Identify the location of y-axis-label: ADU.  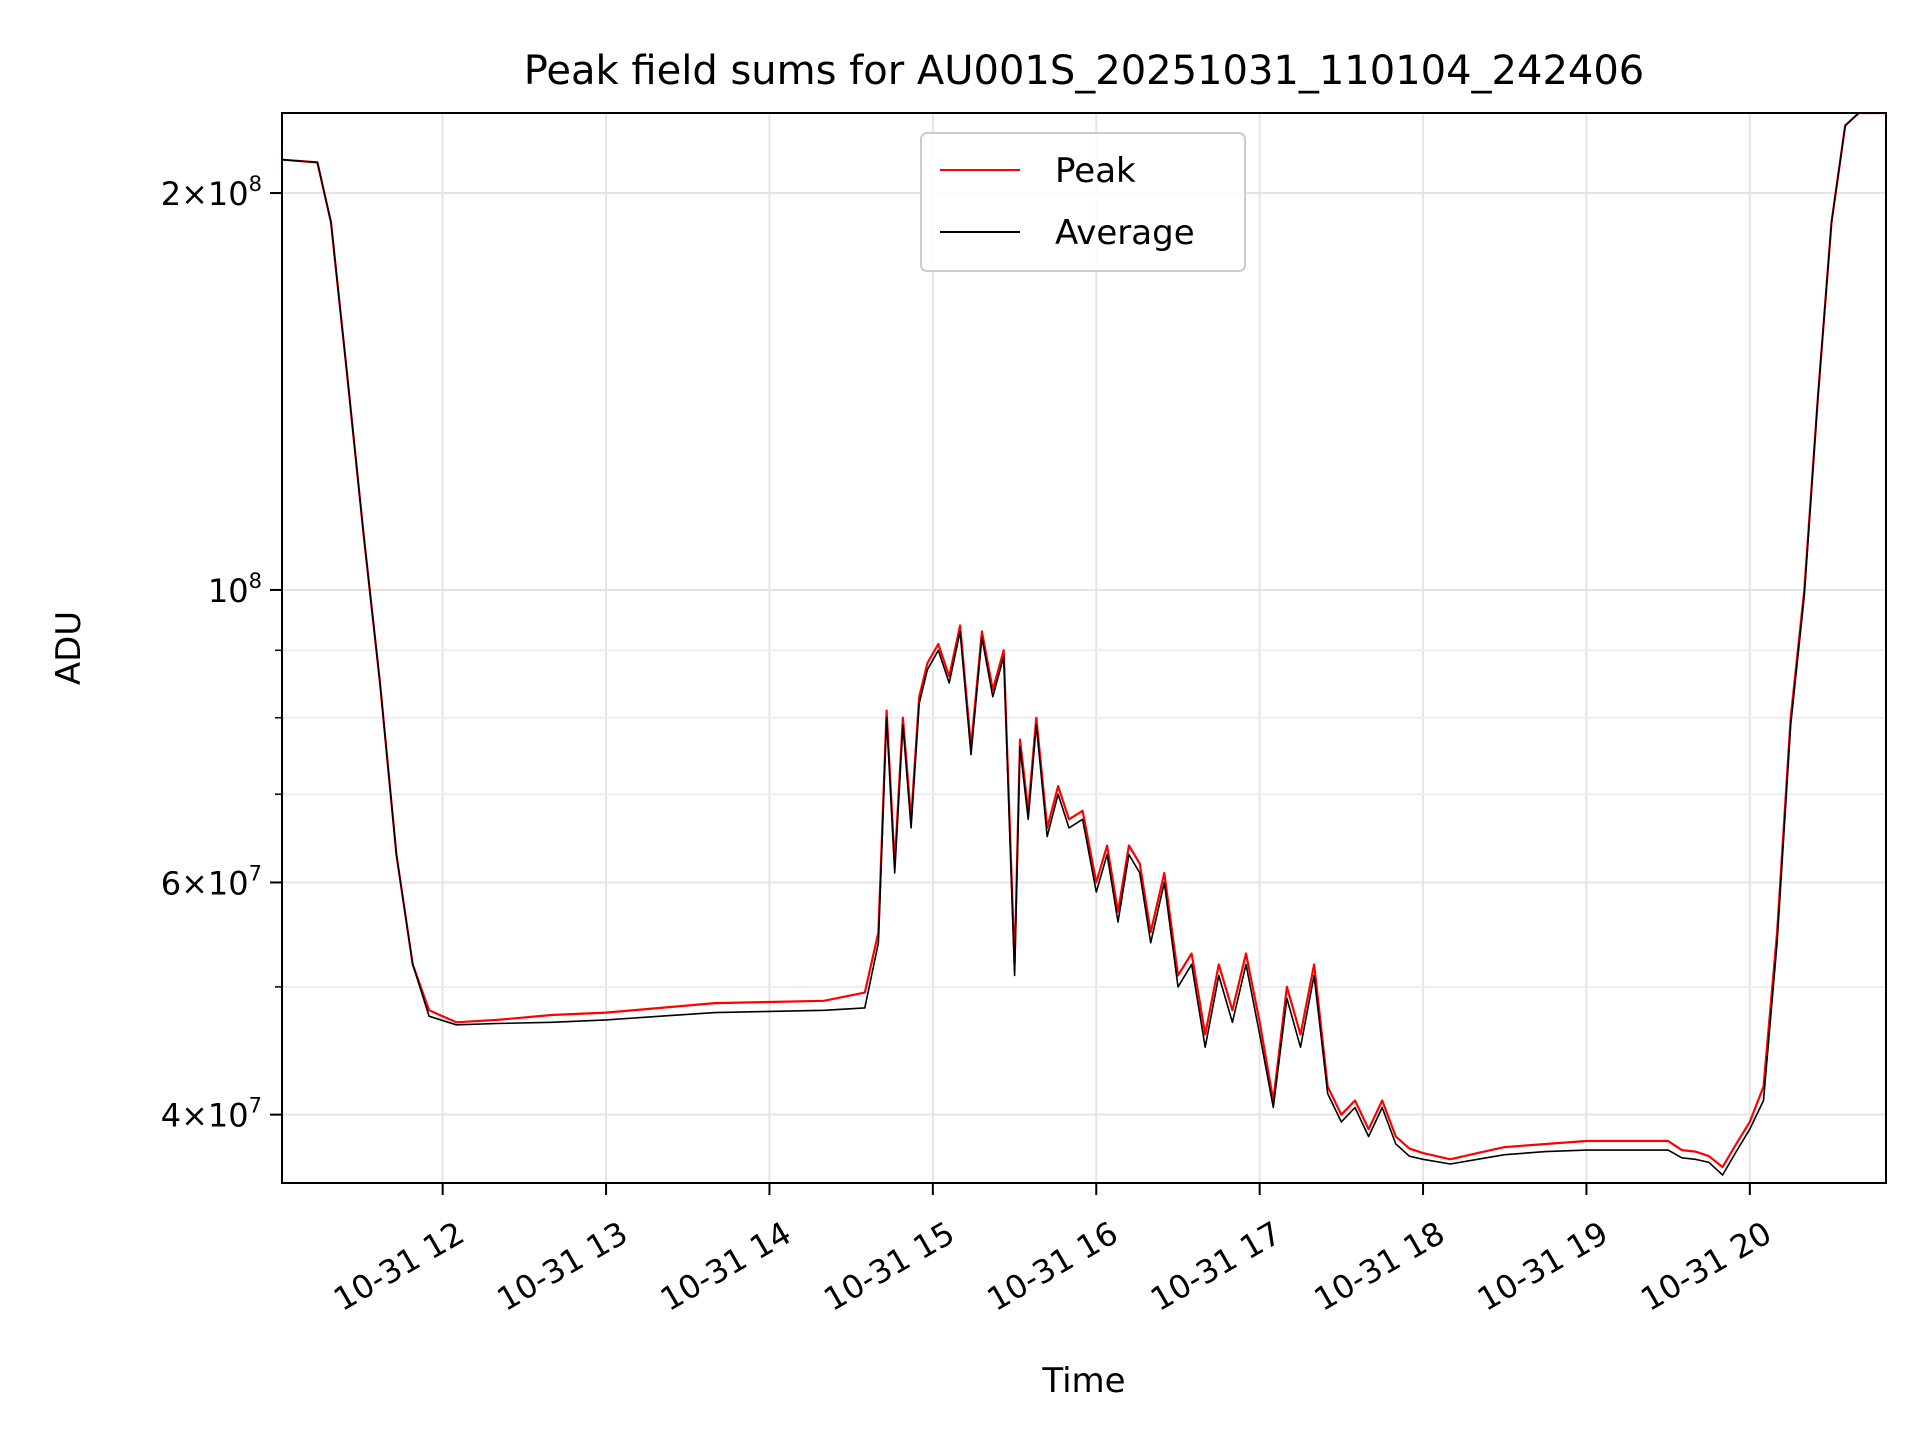
(69, 648).